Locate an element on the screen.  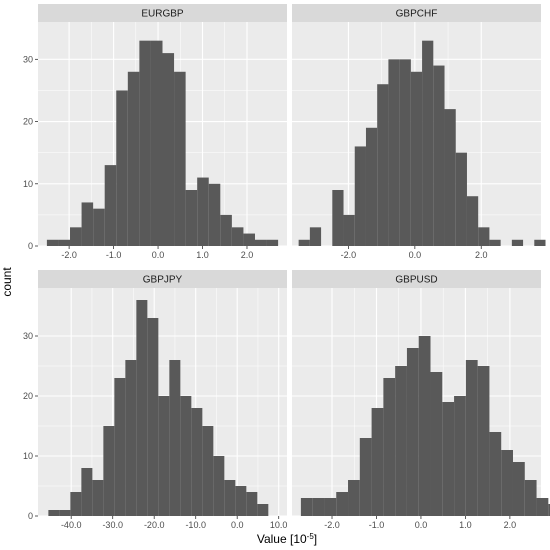
x-axis-title: Value [10-5] is located at coordinates (287, 539).